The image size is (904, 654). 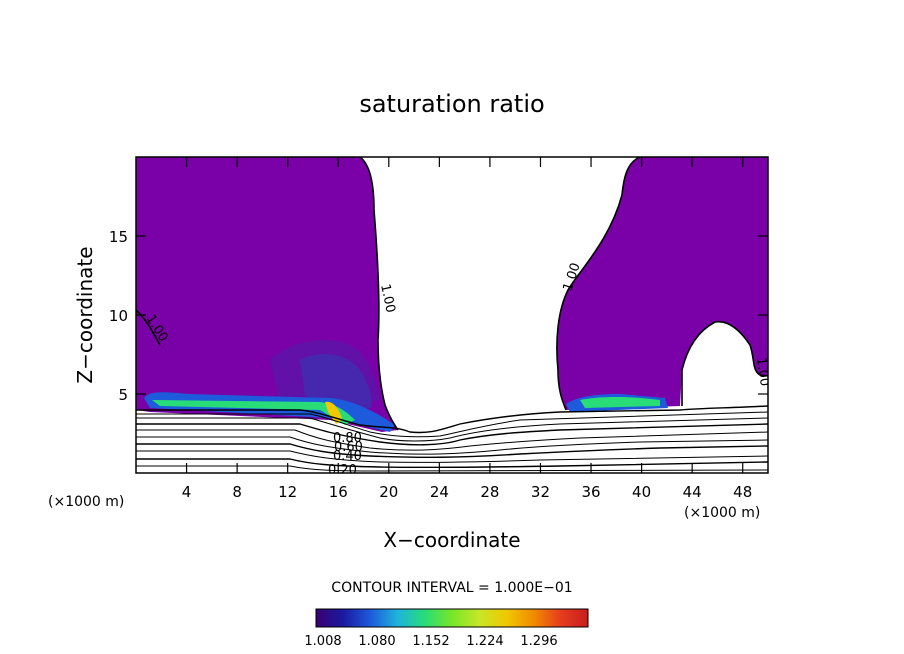 I want to click on low-level-contours, so click(x=452, y=438).